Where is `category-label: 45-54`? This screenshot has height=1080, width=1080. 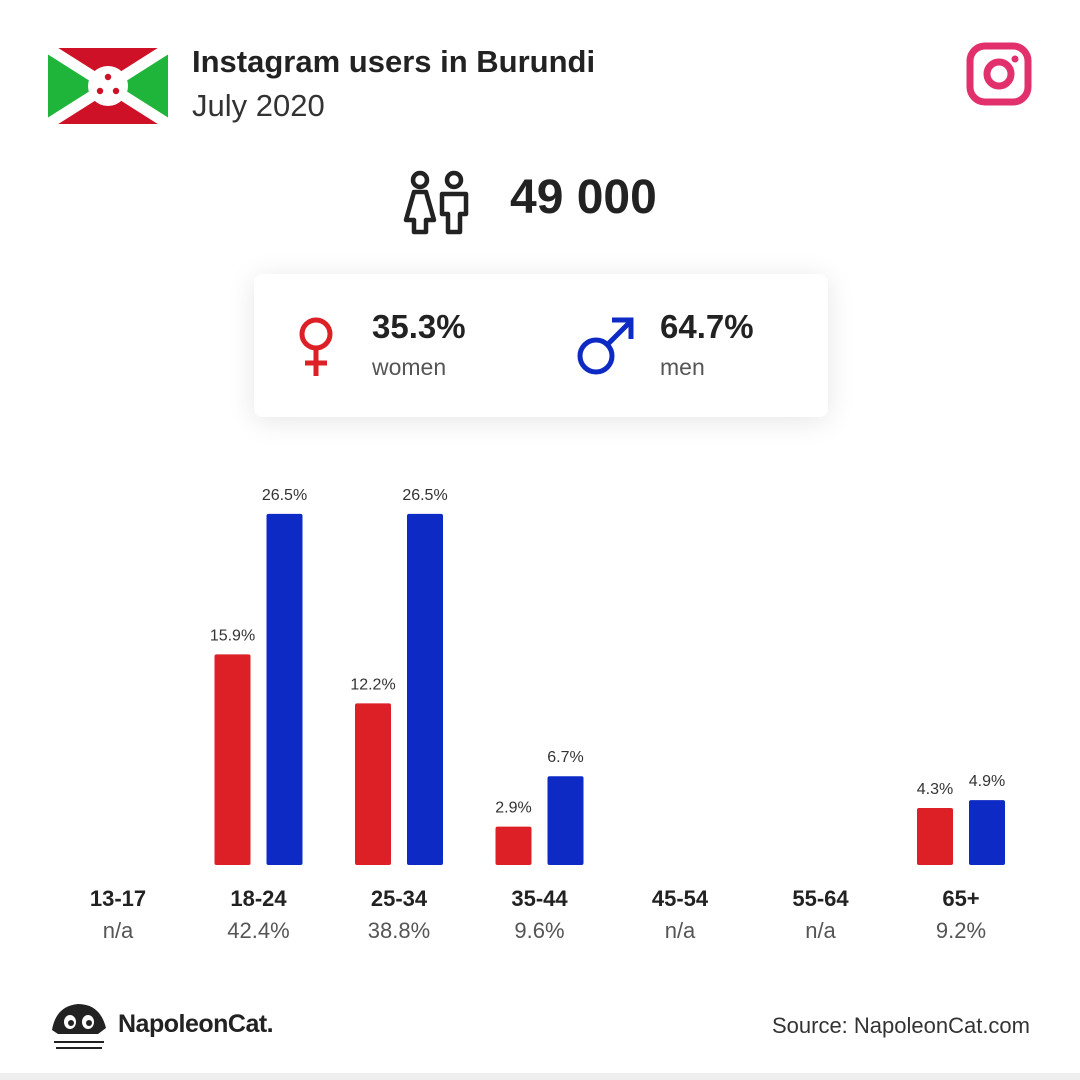 category-label: 45-54 is located at coordinates (680, 898).